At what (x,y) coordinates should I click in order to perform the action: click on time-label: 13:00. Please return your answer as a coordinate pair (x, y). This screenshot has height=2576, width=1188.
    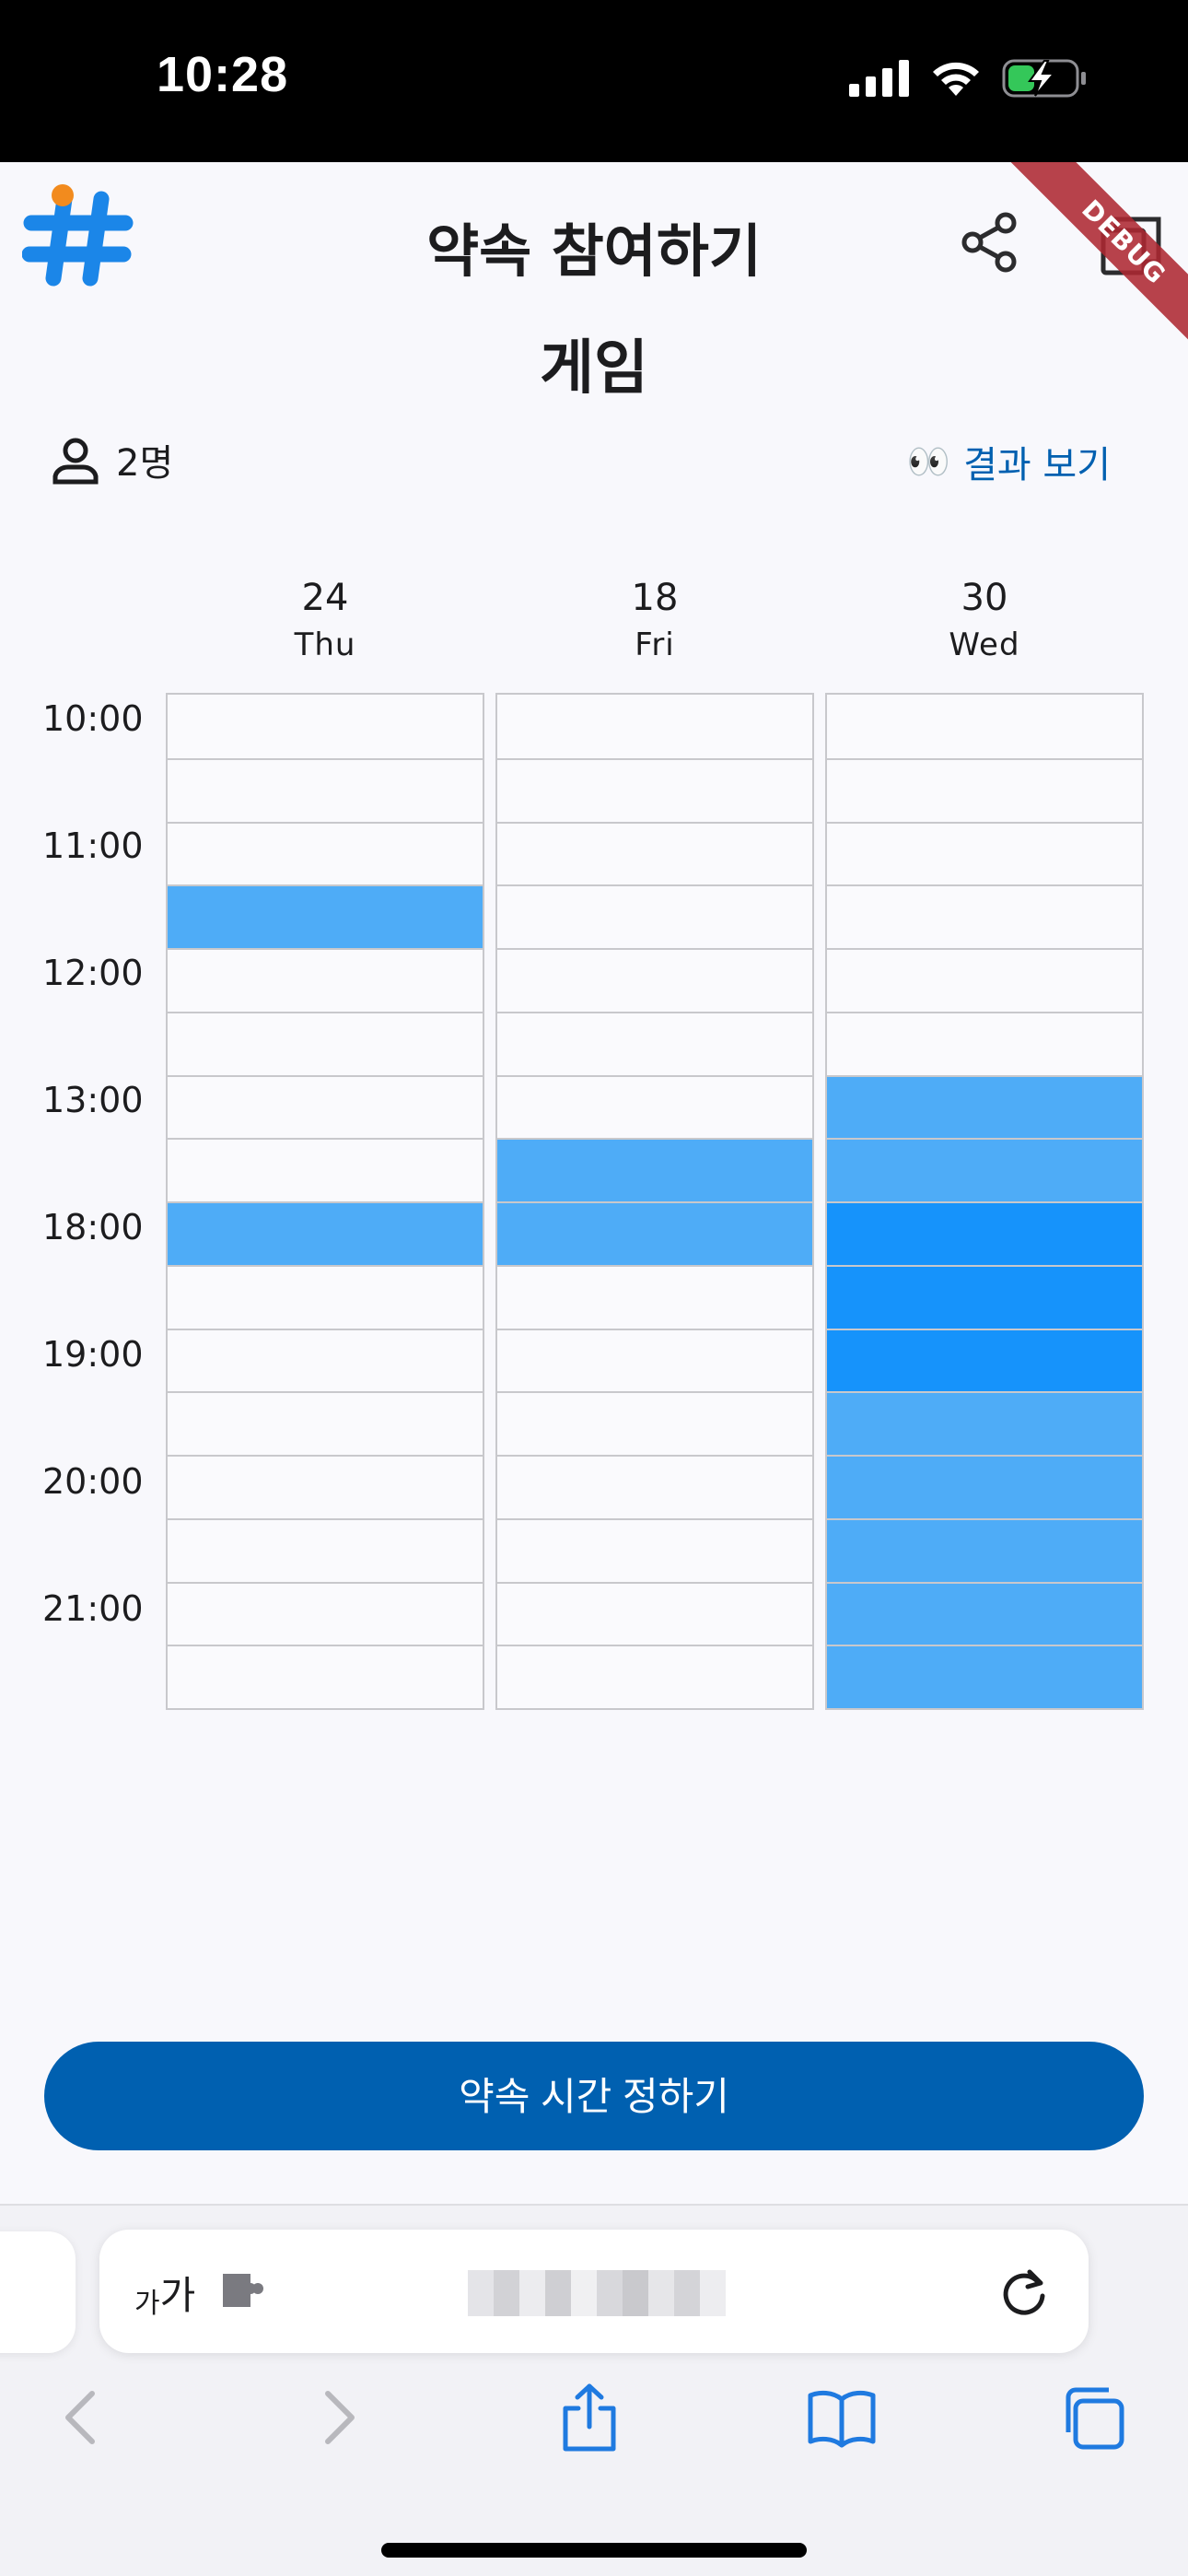
    Looking at the image, I should click on (93, 1100).